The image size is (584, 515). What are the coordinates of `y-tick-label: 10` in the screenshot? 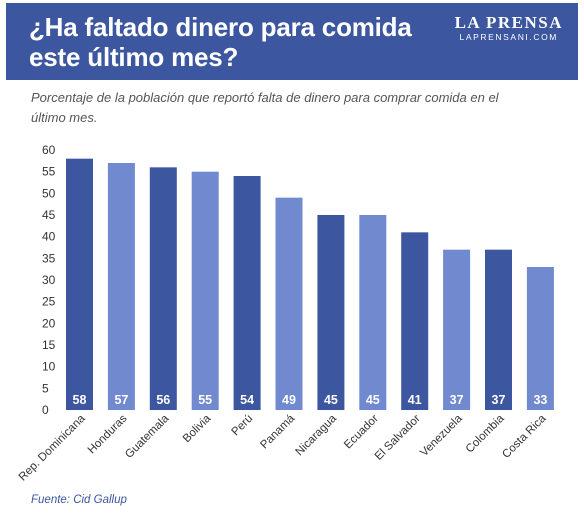 It's located at (49, 367).